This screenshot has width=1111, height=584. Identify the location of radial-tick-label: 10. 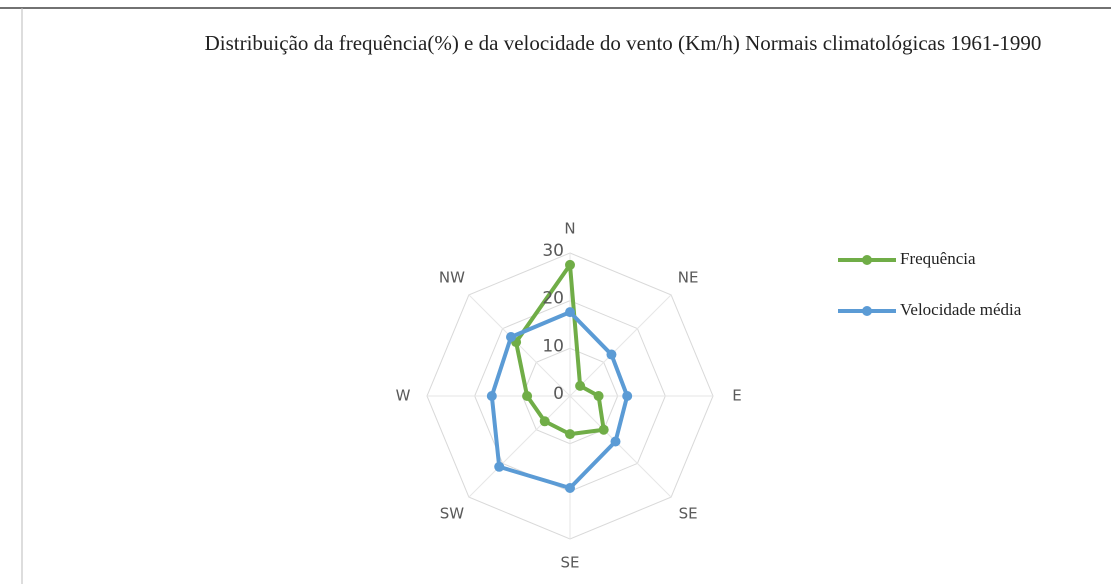
(553, 346).